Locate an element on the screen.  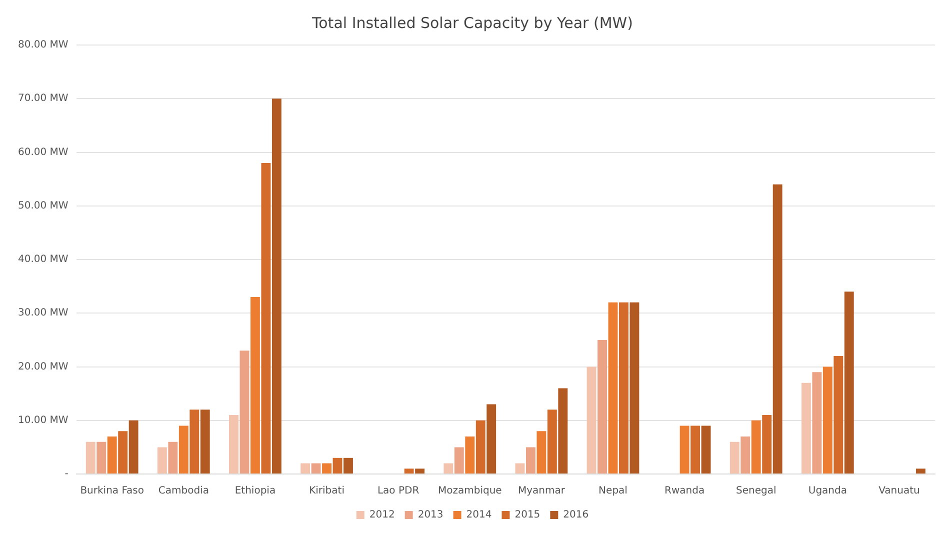
x-tick-label: Burkina Faso is located at coordinates (112, 491).